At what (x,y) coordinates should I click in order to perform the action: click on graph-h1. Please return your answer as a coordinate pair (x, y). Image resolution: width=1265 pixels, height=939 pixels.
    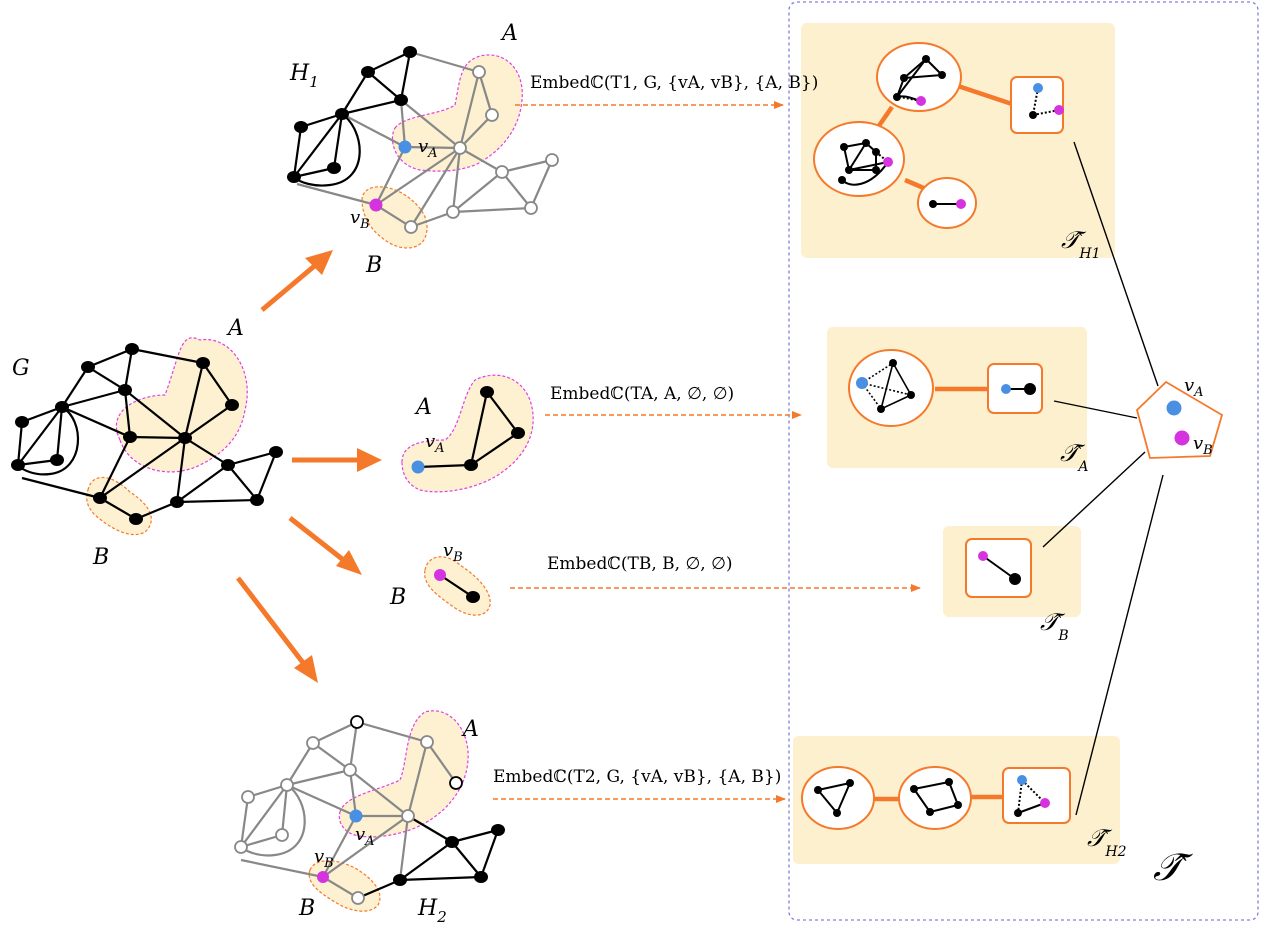
    Looking at the image, I should click on (423, 147).